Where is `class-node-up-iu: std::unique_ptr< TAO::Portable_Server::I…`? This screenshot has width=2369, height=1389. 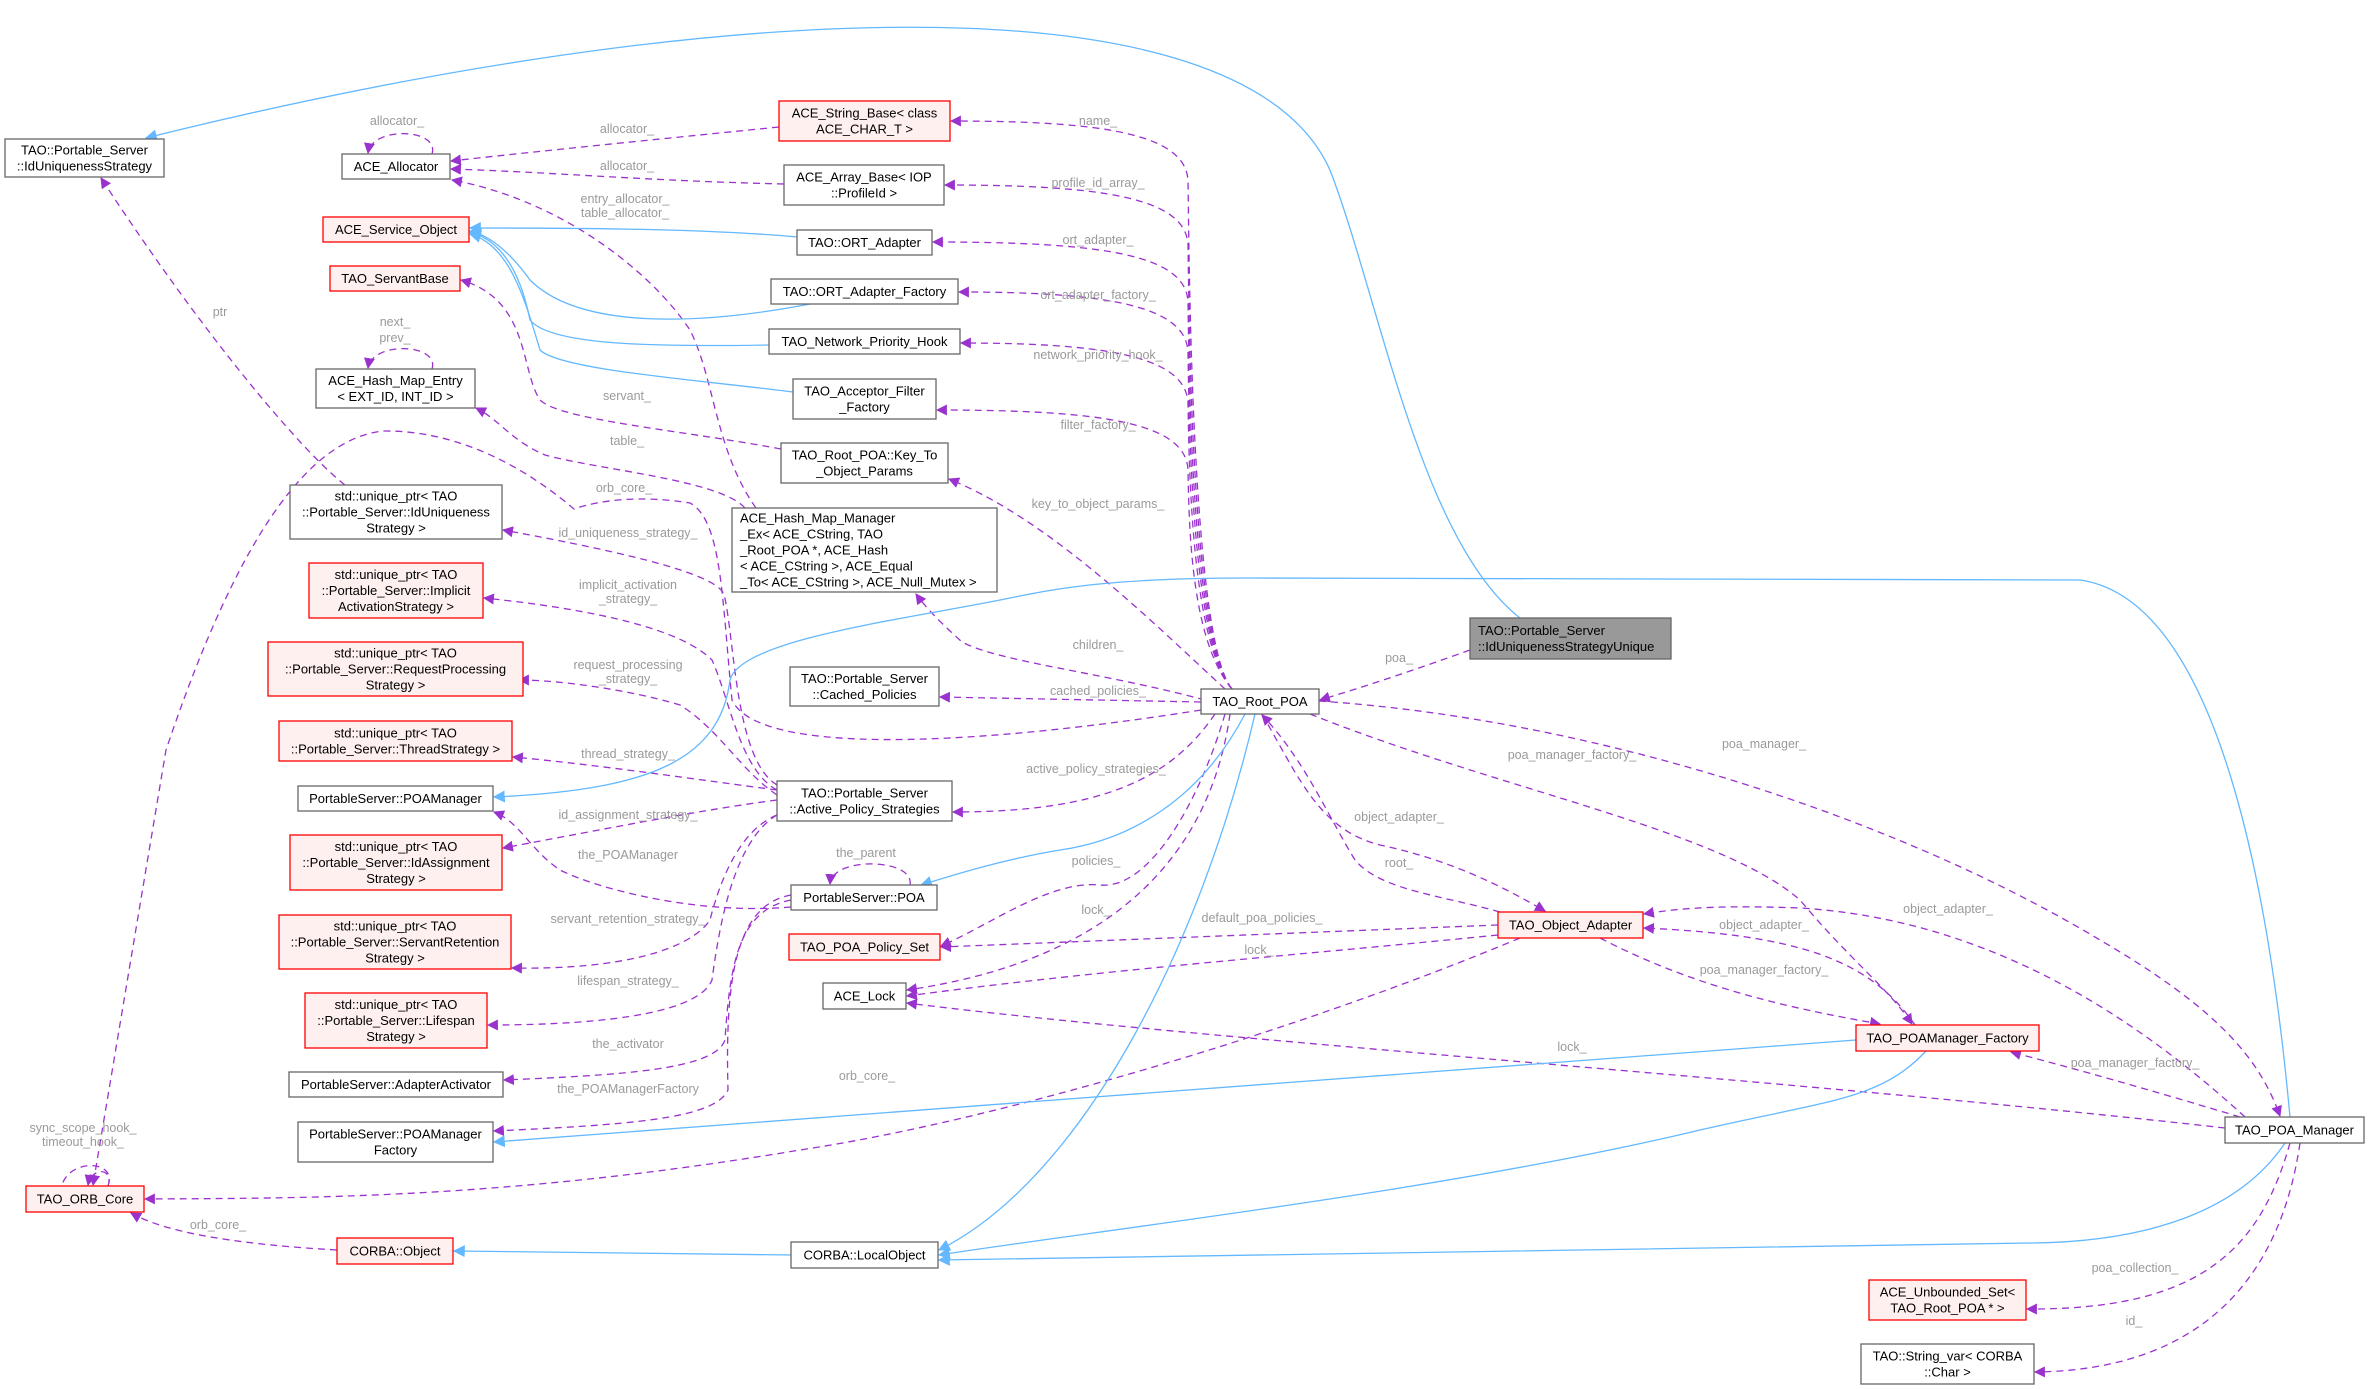
class-node-up-iu: std::unique_ptr< TAO::Portable_Server::I… is located at coordinates (396, 512).